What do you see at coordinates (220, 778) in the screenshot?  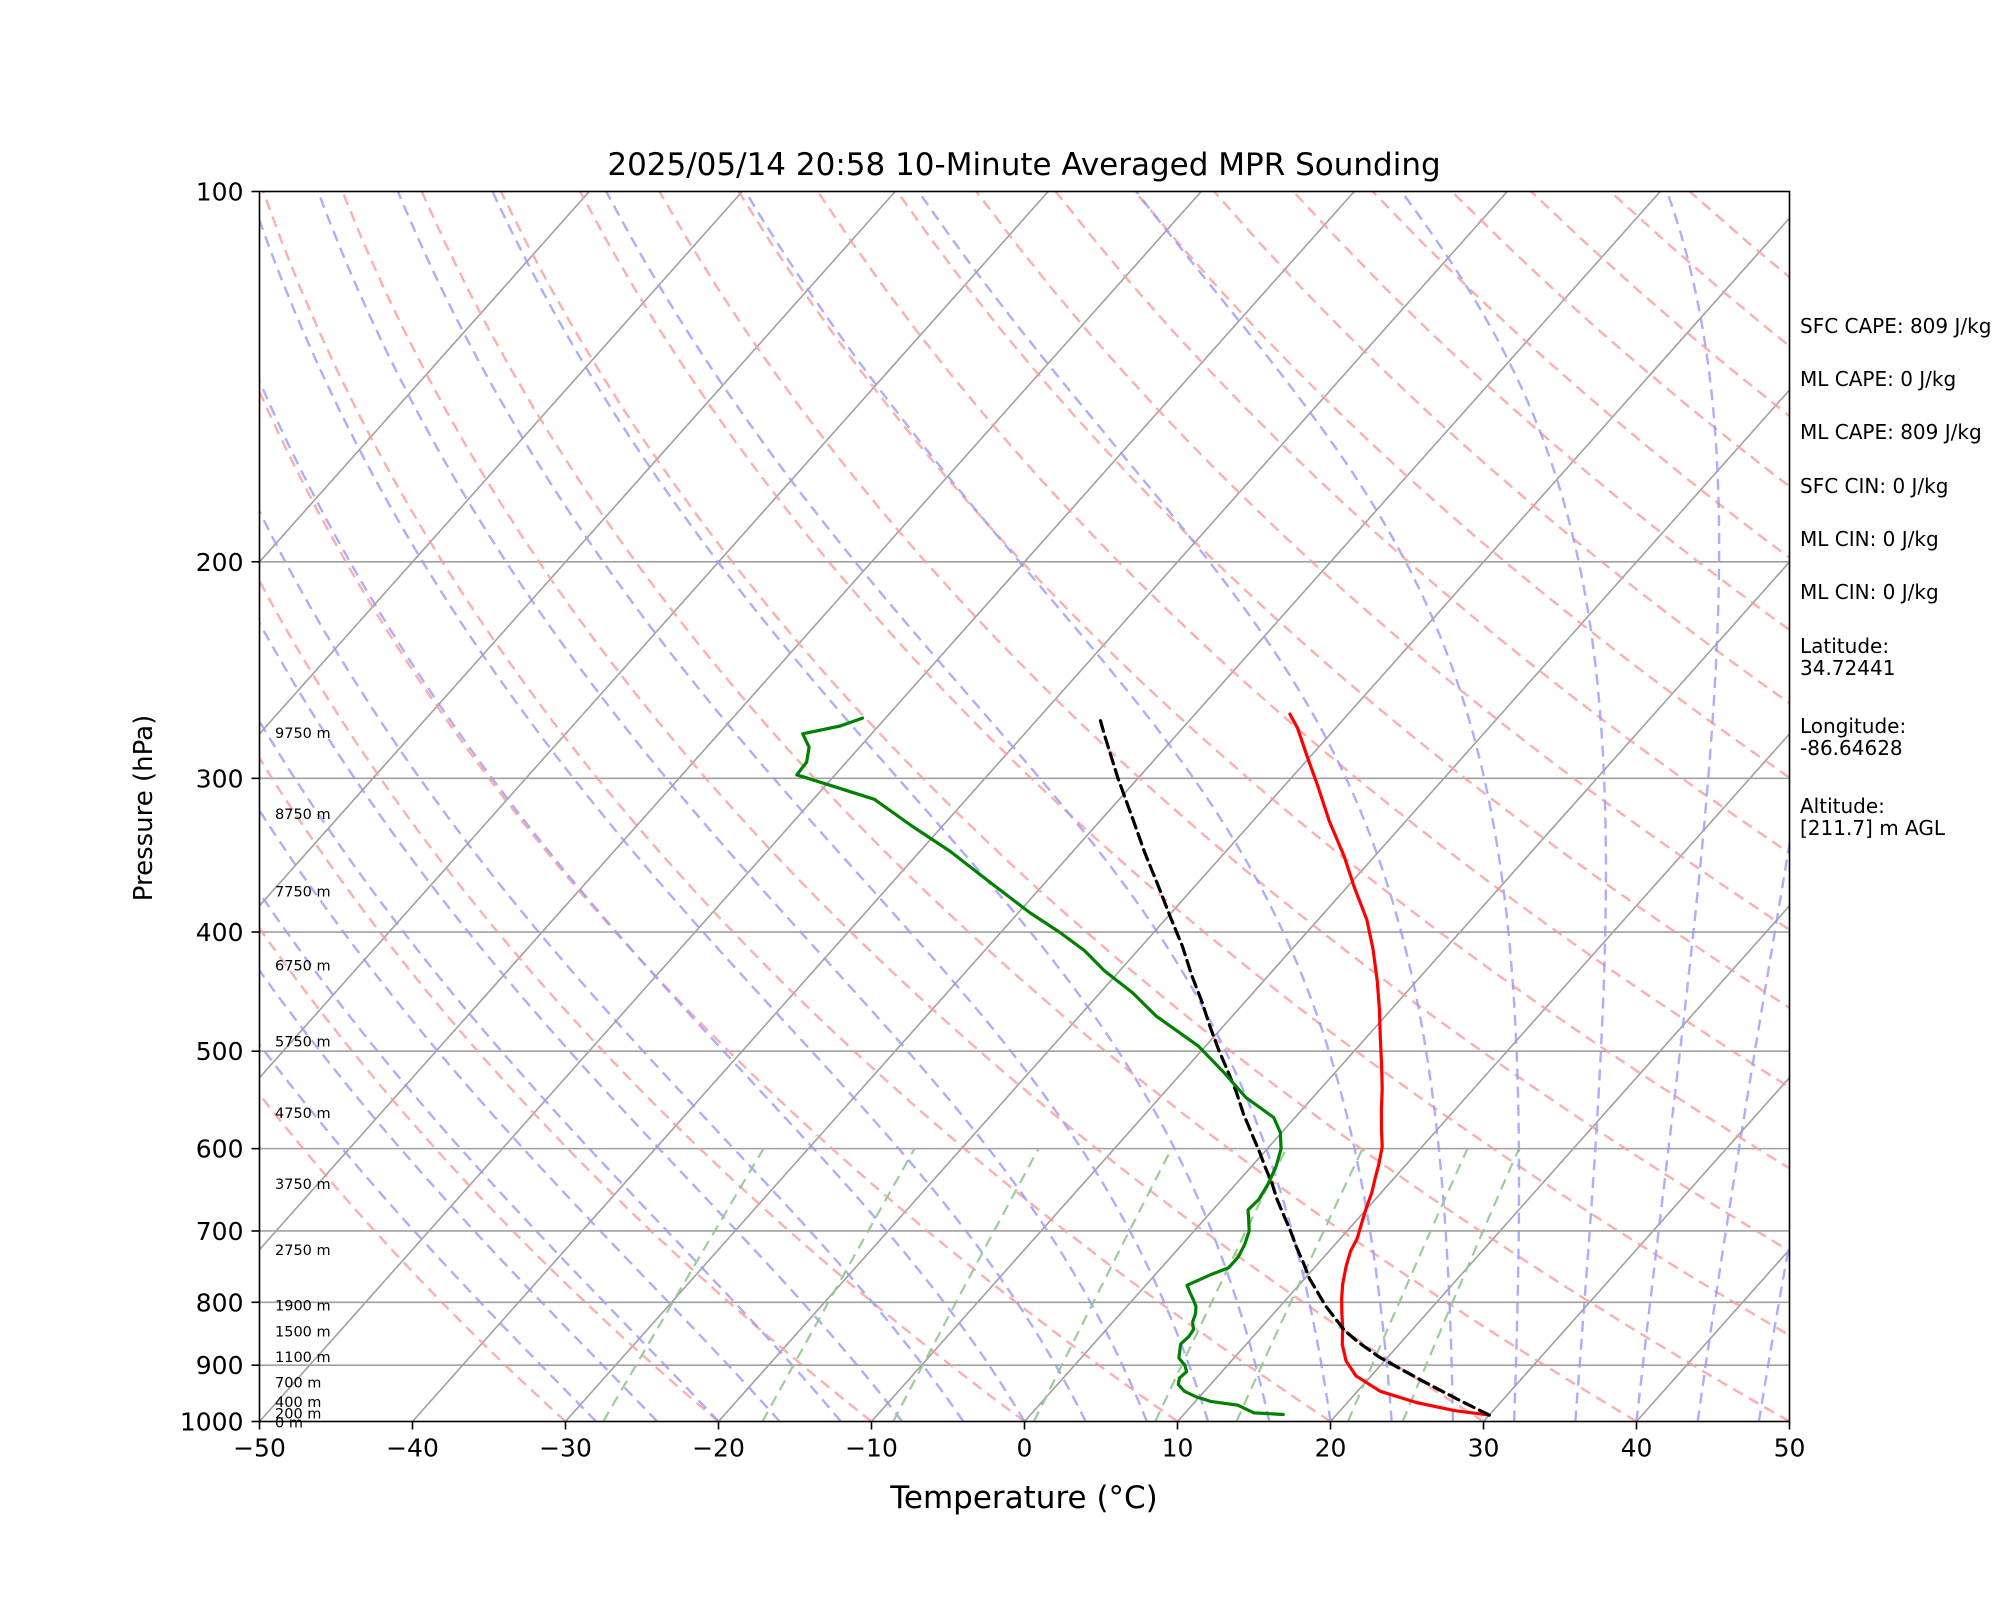 I see `y-tick-label: 300` at bounding box center [220, 778].